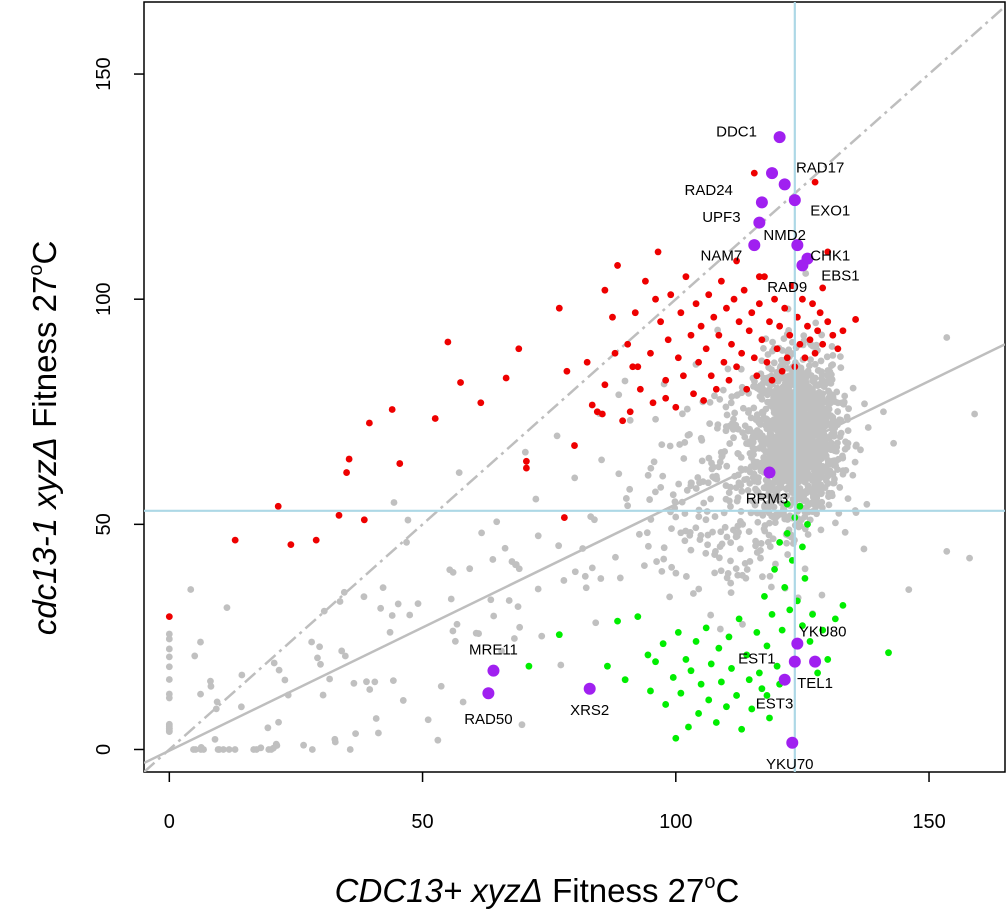 The image size is (1008, 921). I want to click on x-tick-label: 100, so click(675, 822).